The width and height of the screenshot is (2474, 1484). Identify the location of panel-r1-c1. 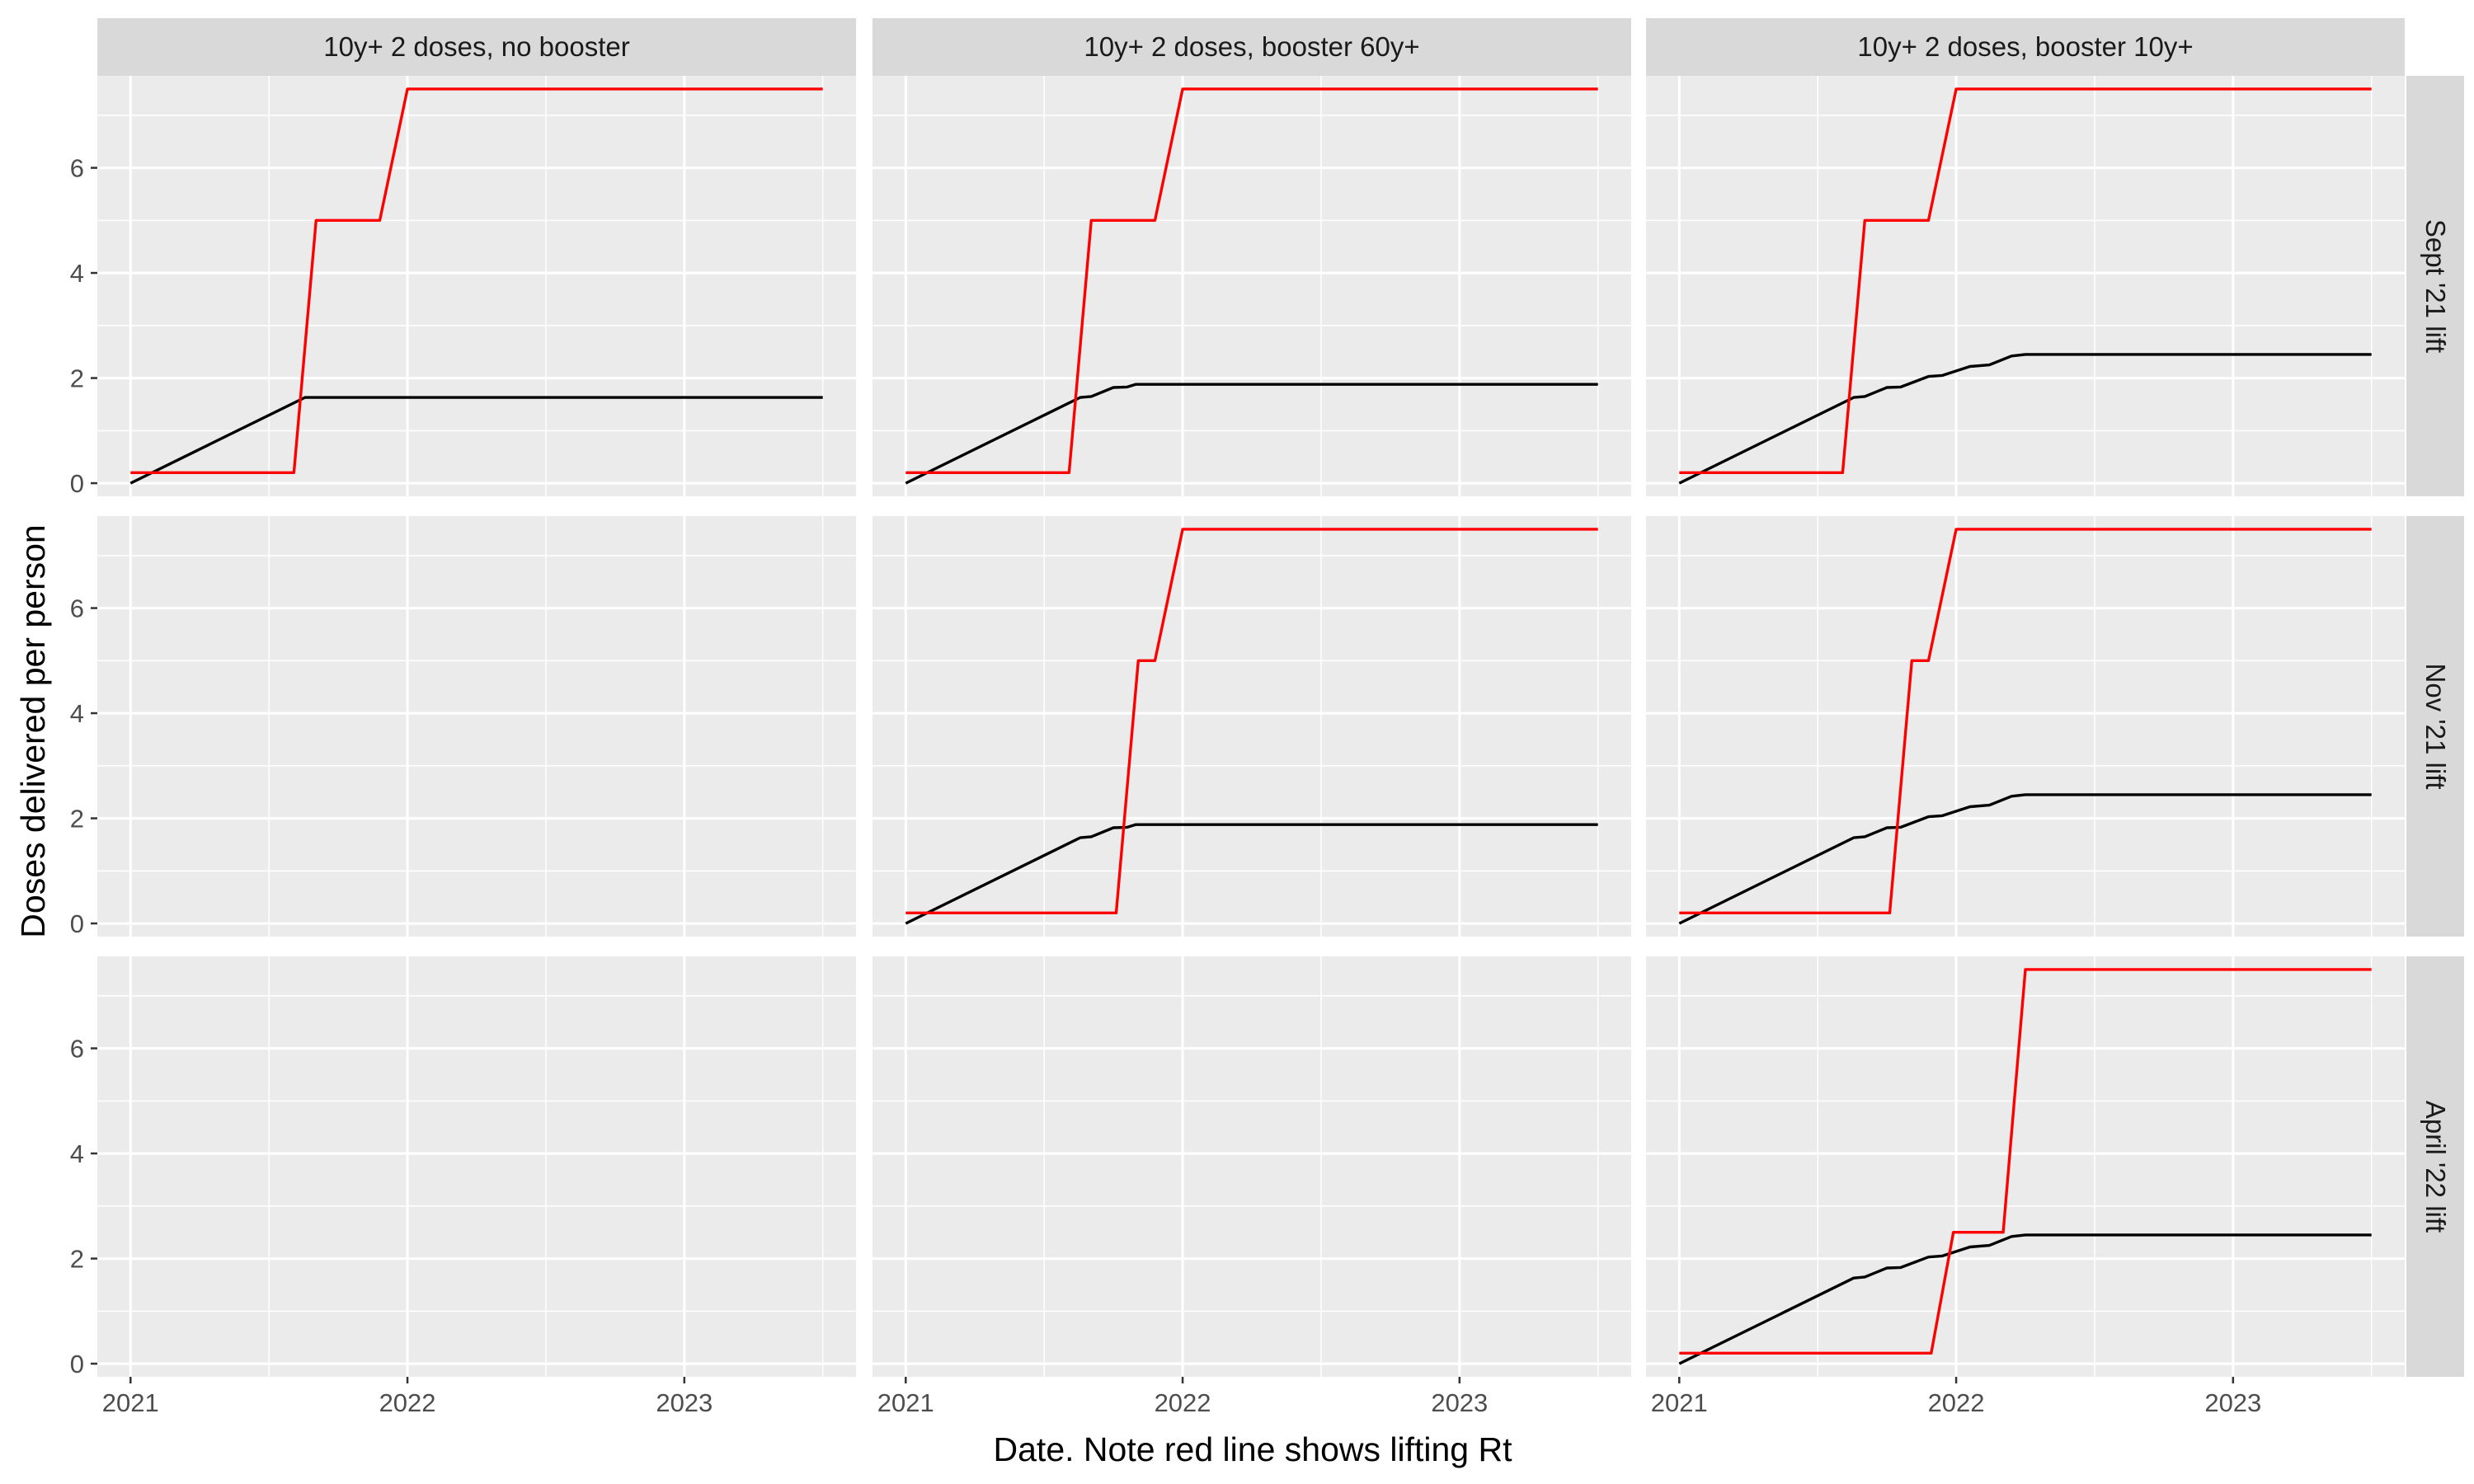
(476, 286).